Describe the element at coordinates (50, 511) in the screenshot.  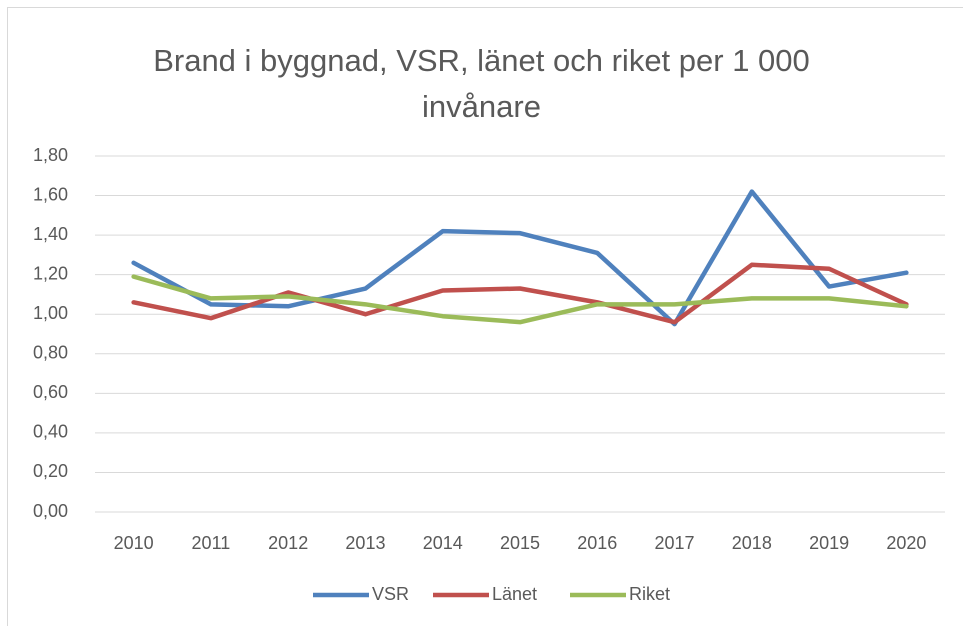
I see `y-tick-label: 0,00` at that location.